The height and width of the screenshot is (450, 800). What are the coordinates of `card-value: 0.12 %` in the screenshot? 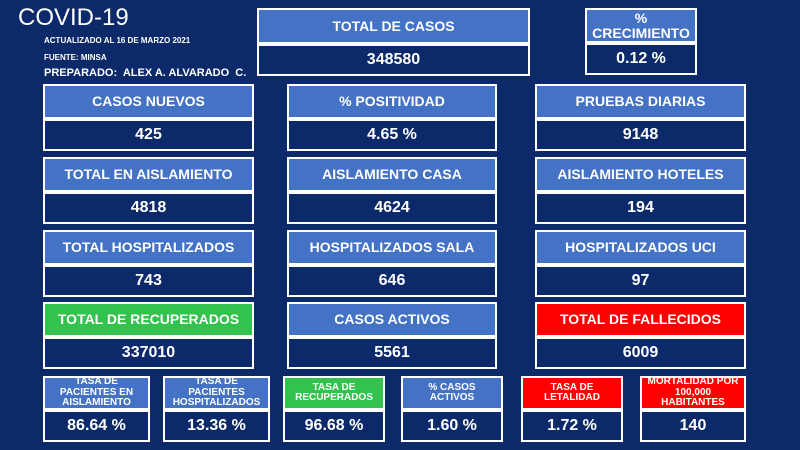 It's located at (641, 59).